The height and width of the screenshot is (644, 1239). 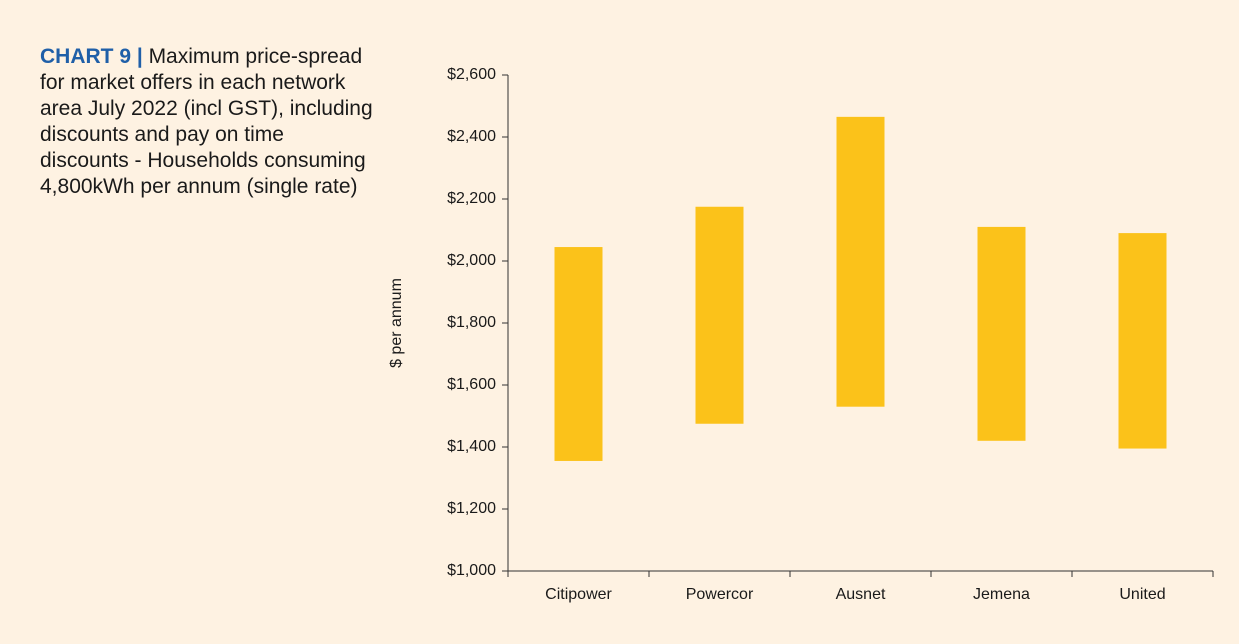 What do you see at coordinates (1142, 594) in the screenshot?
I see `x-tick-label: United` at bounding box center [1142, 594].